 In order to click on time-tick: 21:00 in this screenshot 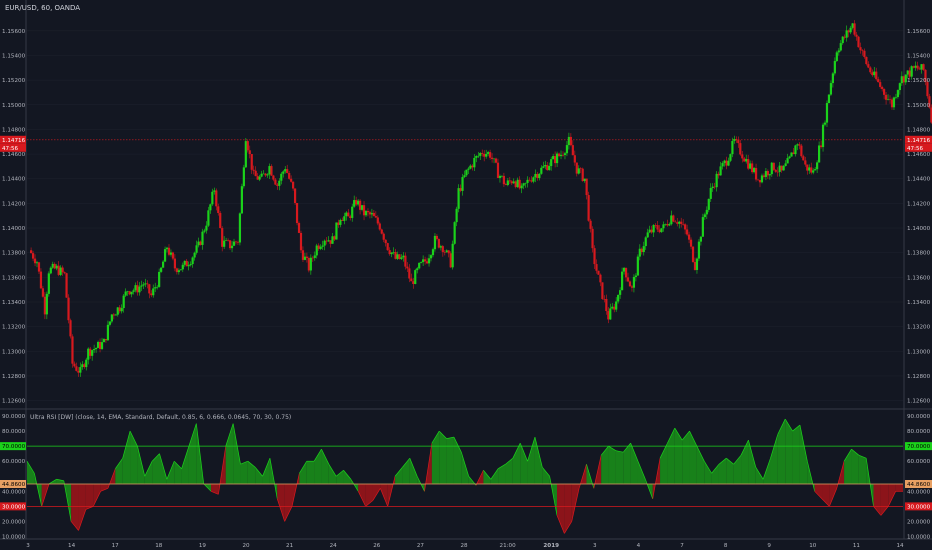, I will do `click(508, 546)`.